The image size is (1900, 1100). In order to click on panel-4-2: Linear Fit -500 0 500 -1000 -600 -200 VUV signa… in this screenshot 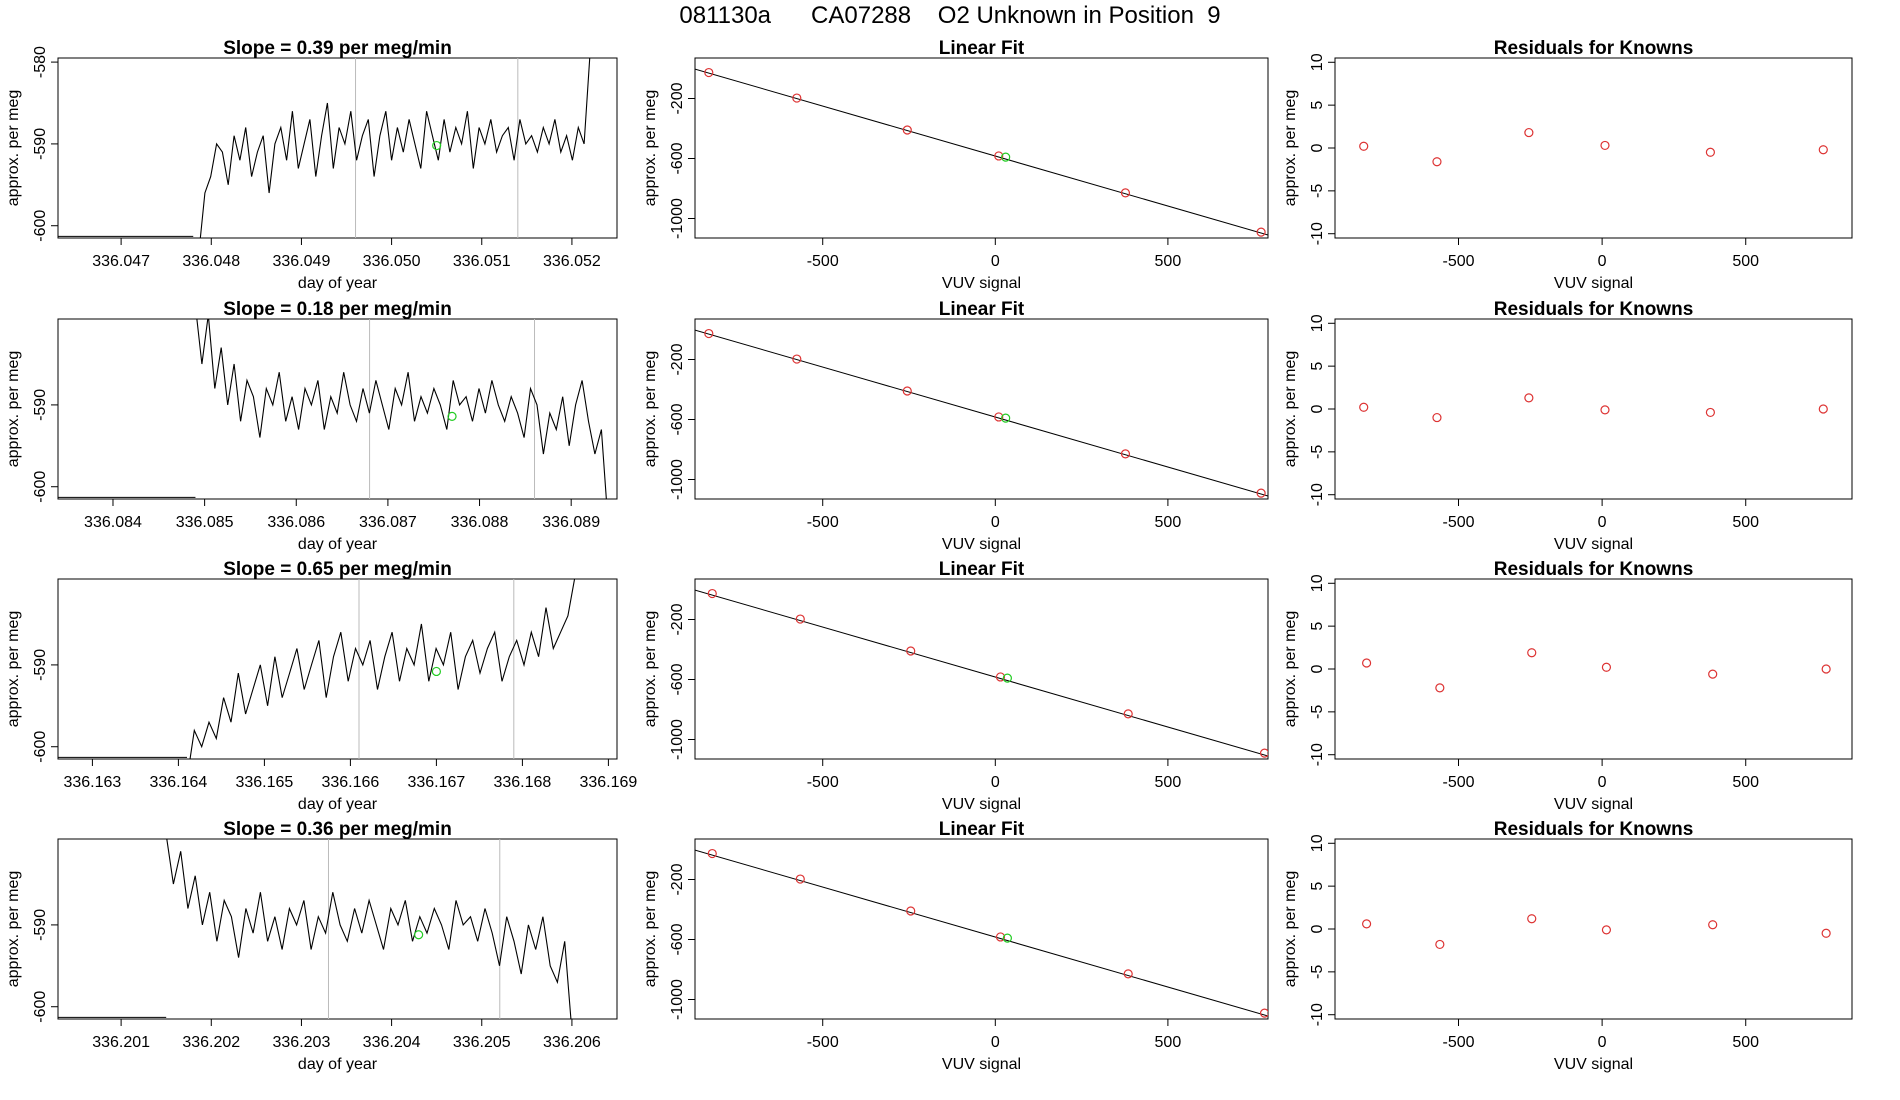, I will do `click(955, 946)`.